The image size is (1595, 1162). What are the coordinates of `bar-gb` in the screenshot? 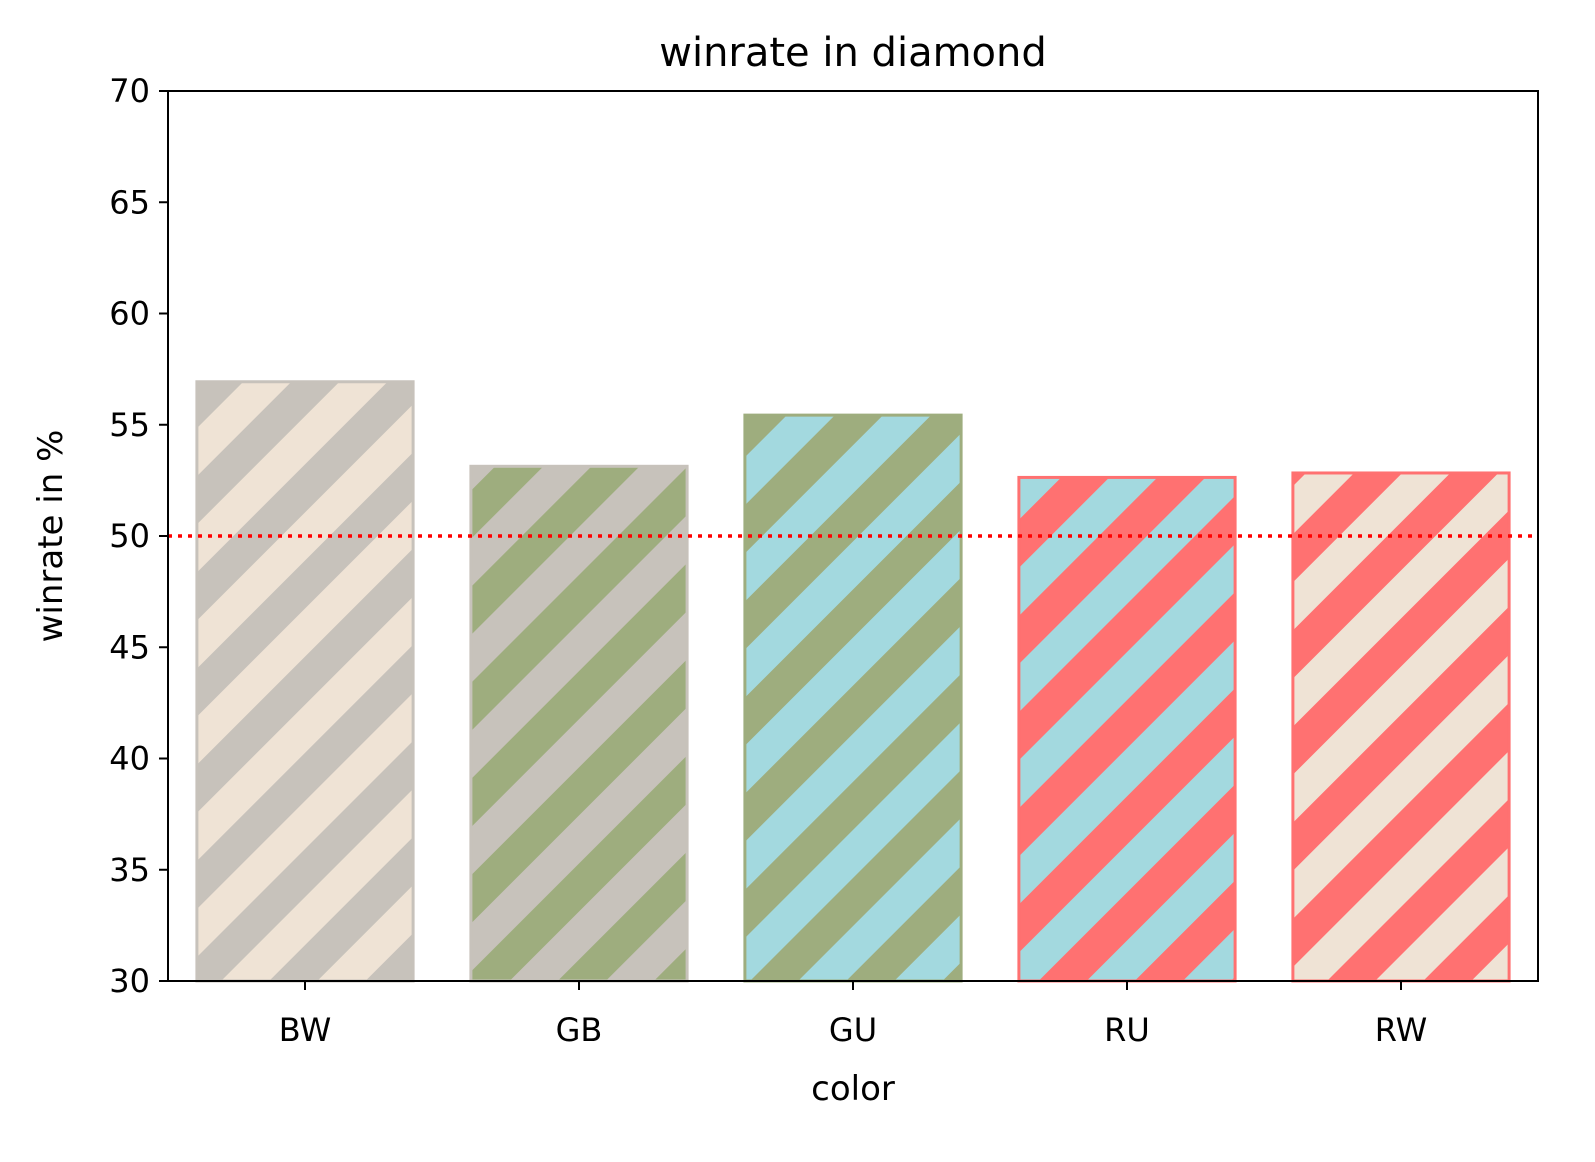 It's located at (579, 723).